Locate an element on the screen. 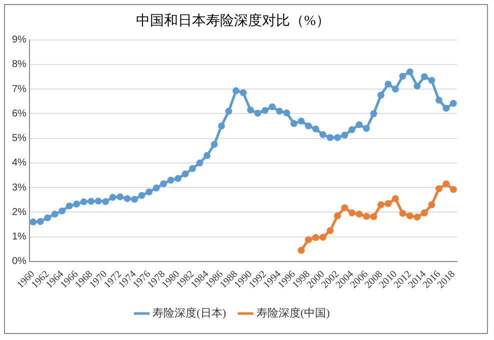 The image size is (494, 340). y-tick-label: 4% is located at coordinates (19, 163).